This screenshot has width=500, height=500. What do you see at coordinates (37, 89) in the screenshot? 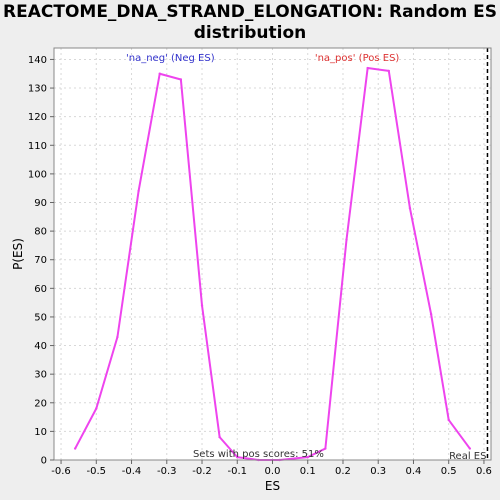
I see `y-tick-label: 130` at bounding box center [37, 89].